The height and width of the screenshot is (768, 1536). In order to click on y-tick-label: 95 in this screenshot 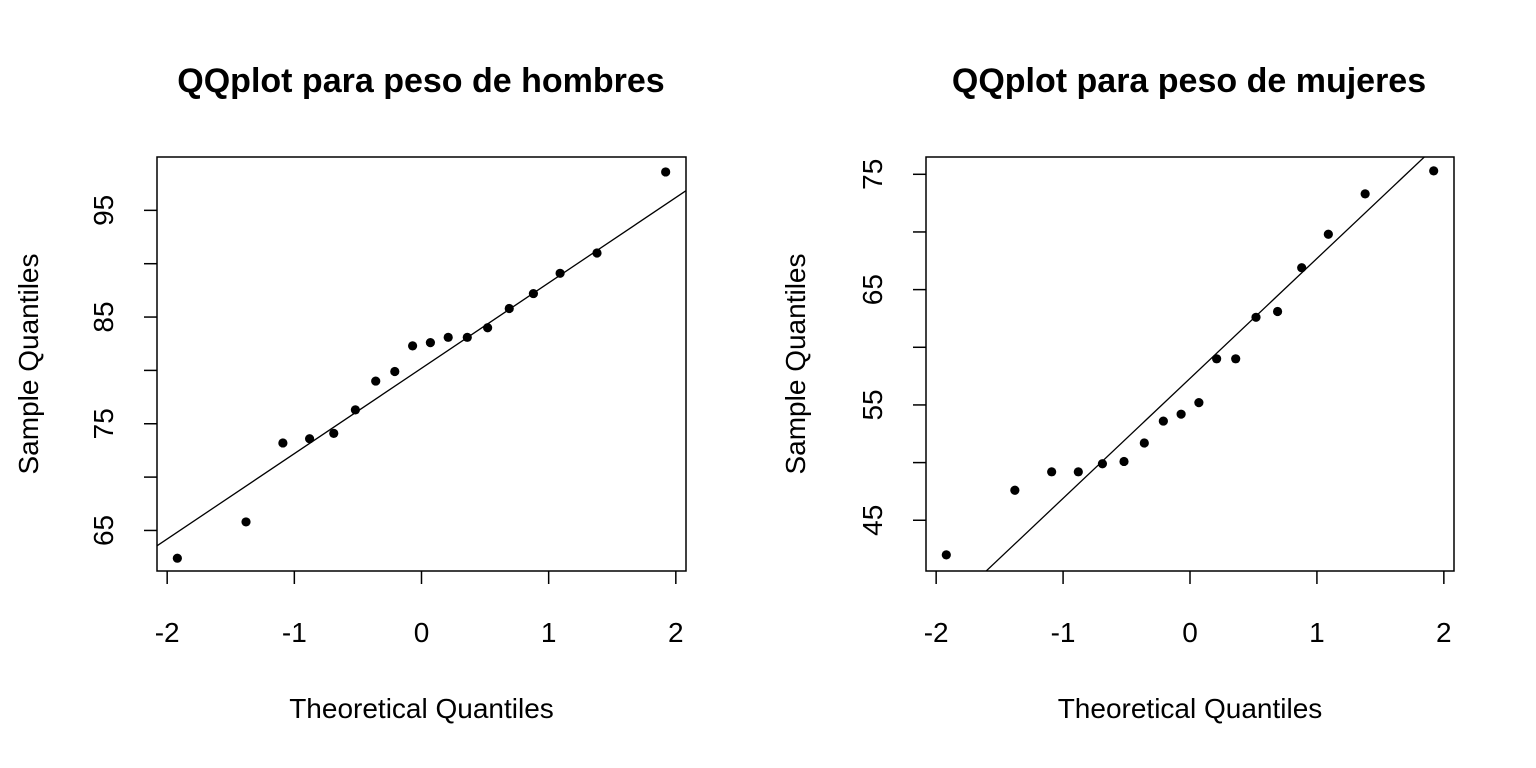, I will do `click(103, 210)`.